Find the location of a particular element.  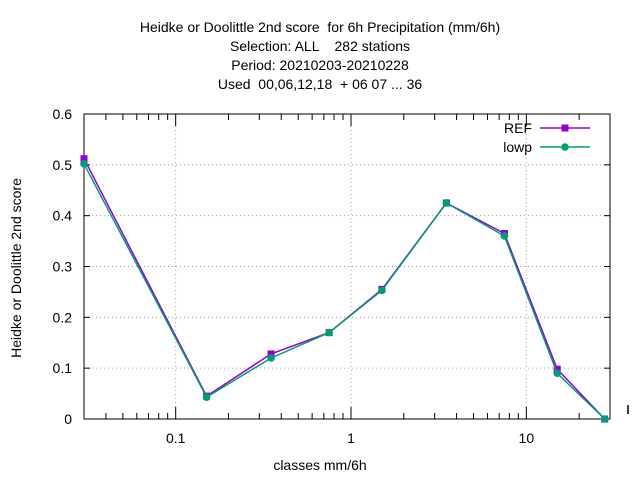

x-axis-label: classes mm/6h is located at coordinates (320, 465).